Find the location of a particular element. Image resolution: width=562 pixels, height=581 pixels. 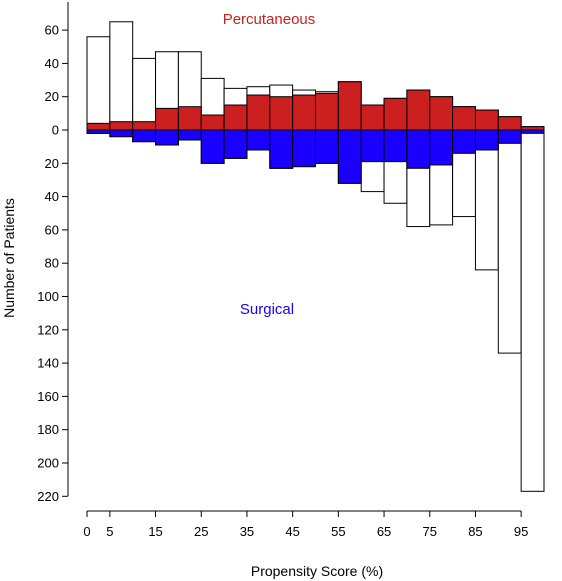

y-tick-label: 80 is located at coordinates (52, 263).